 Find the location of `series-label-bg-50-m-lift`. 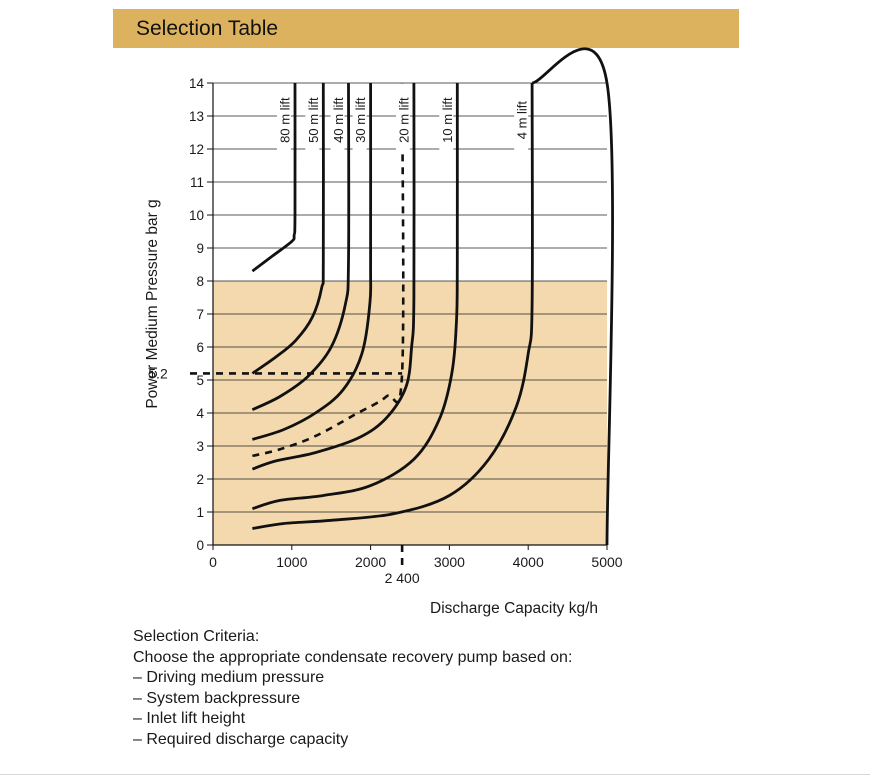

series-label-bg-50-m-lift is located at coordinates (312, 120).